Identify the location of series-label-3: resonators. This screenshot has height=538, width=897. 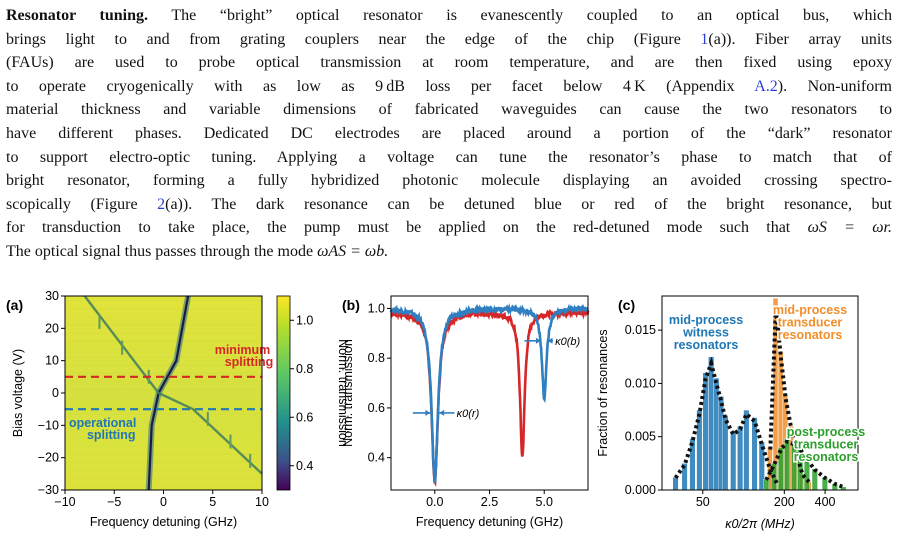
(826, 457).